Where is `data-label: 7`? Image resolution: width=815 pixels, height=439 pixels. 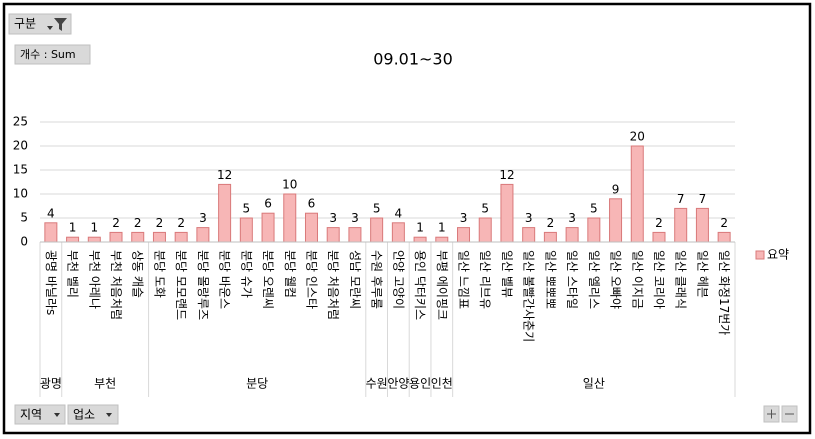
data-label: 7 is located at coordinates (703, 199).